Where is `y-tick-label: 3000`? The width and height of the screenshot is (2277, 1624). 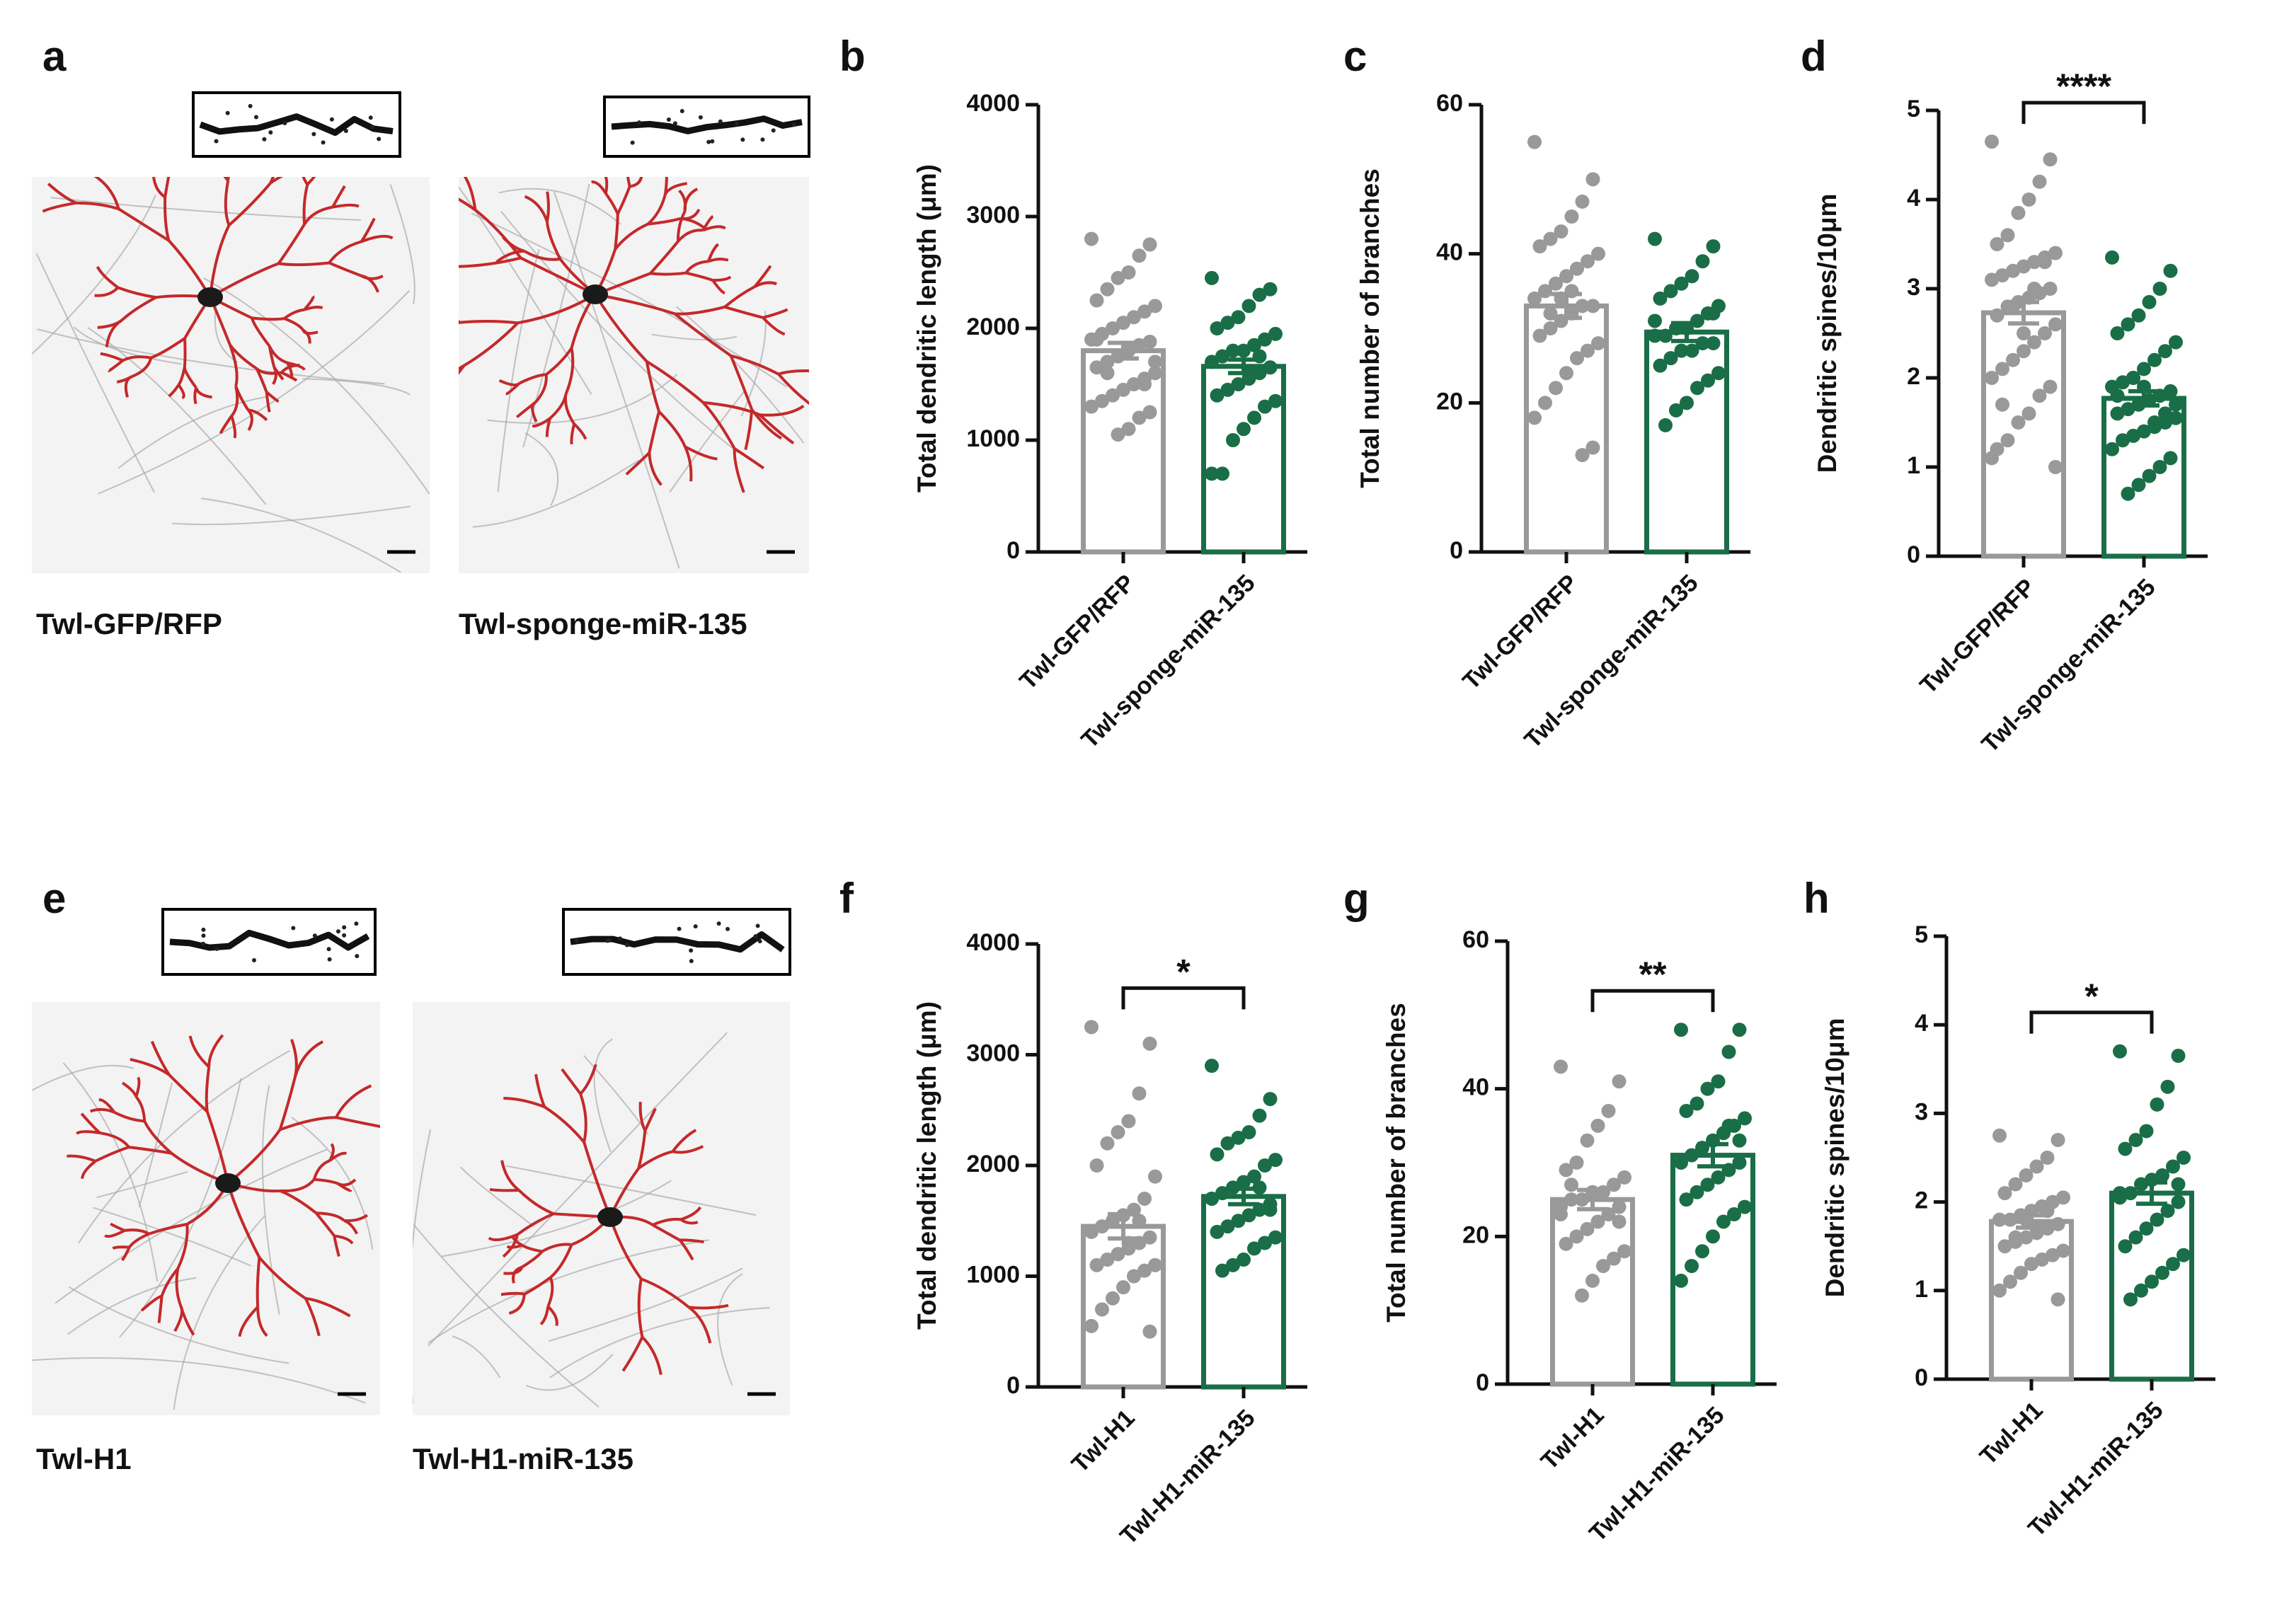 y-tick-label: 3000 is located at coordinates (993, 215).